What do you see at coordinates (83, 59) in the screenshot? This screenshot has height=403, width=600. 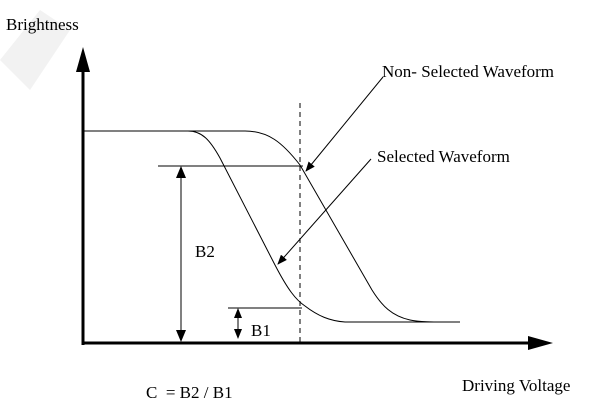 I see `y-axis-arrowhead` at bounding box center [83, 59].